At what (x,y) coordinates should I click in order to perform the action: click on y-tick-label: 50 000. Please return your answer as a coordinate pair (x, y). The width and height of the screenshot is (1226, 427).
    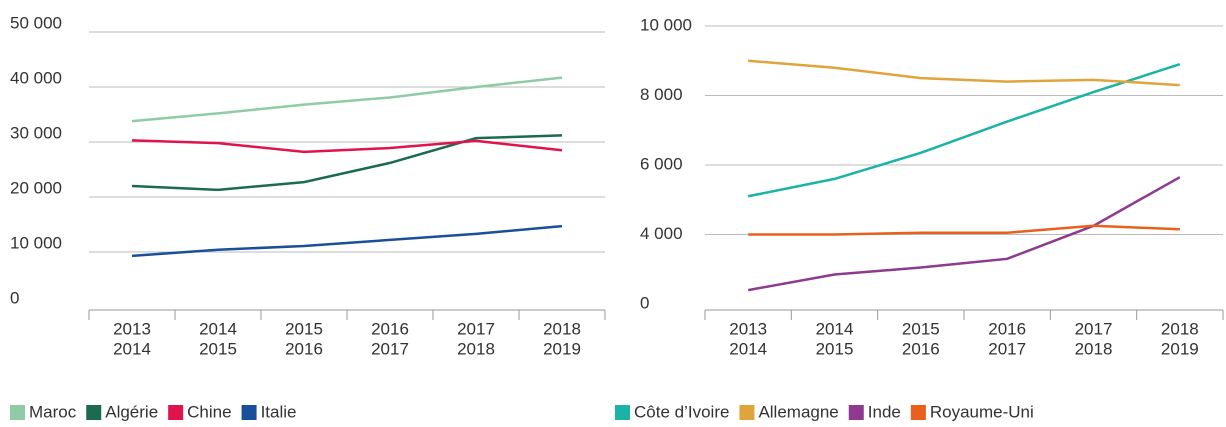
    Looking at the image, I should click on (36, 22).